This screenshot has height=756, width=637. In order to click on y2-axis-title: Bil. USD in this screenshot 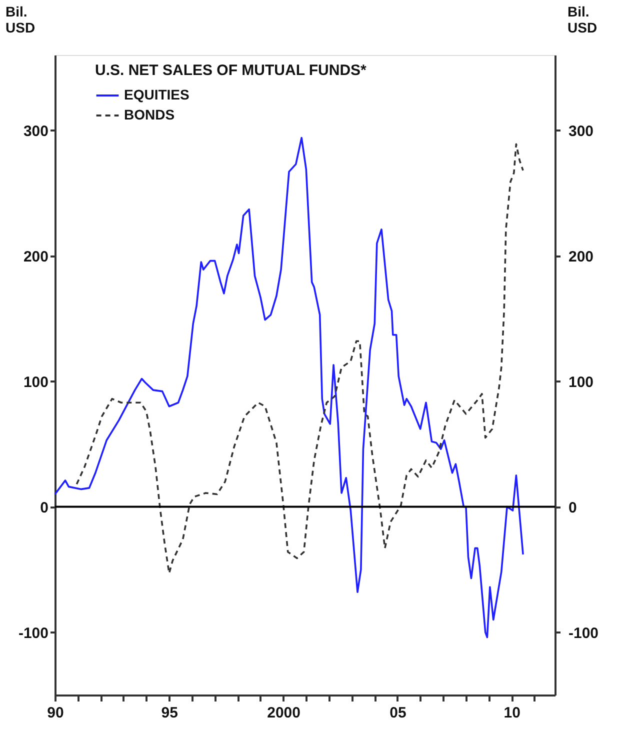, I will do `click(583, 20)`.